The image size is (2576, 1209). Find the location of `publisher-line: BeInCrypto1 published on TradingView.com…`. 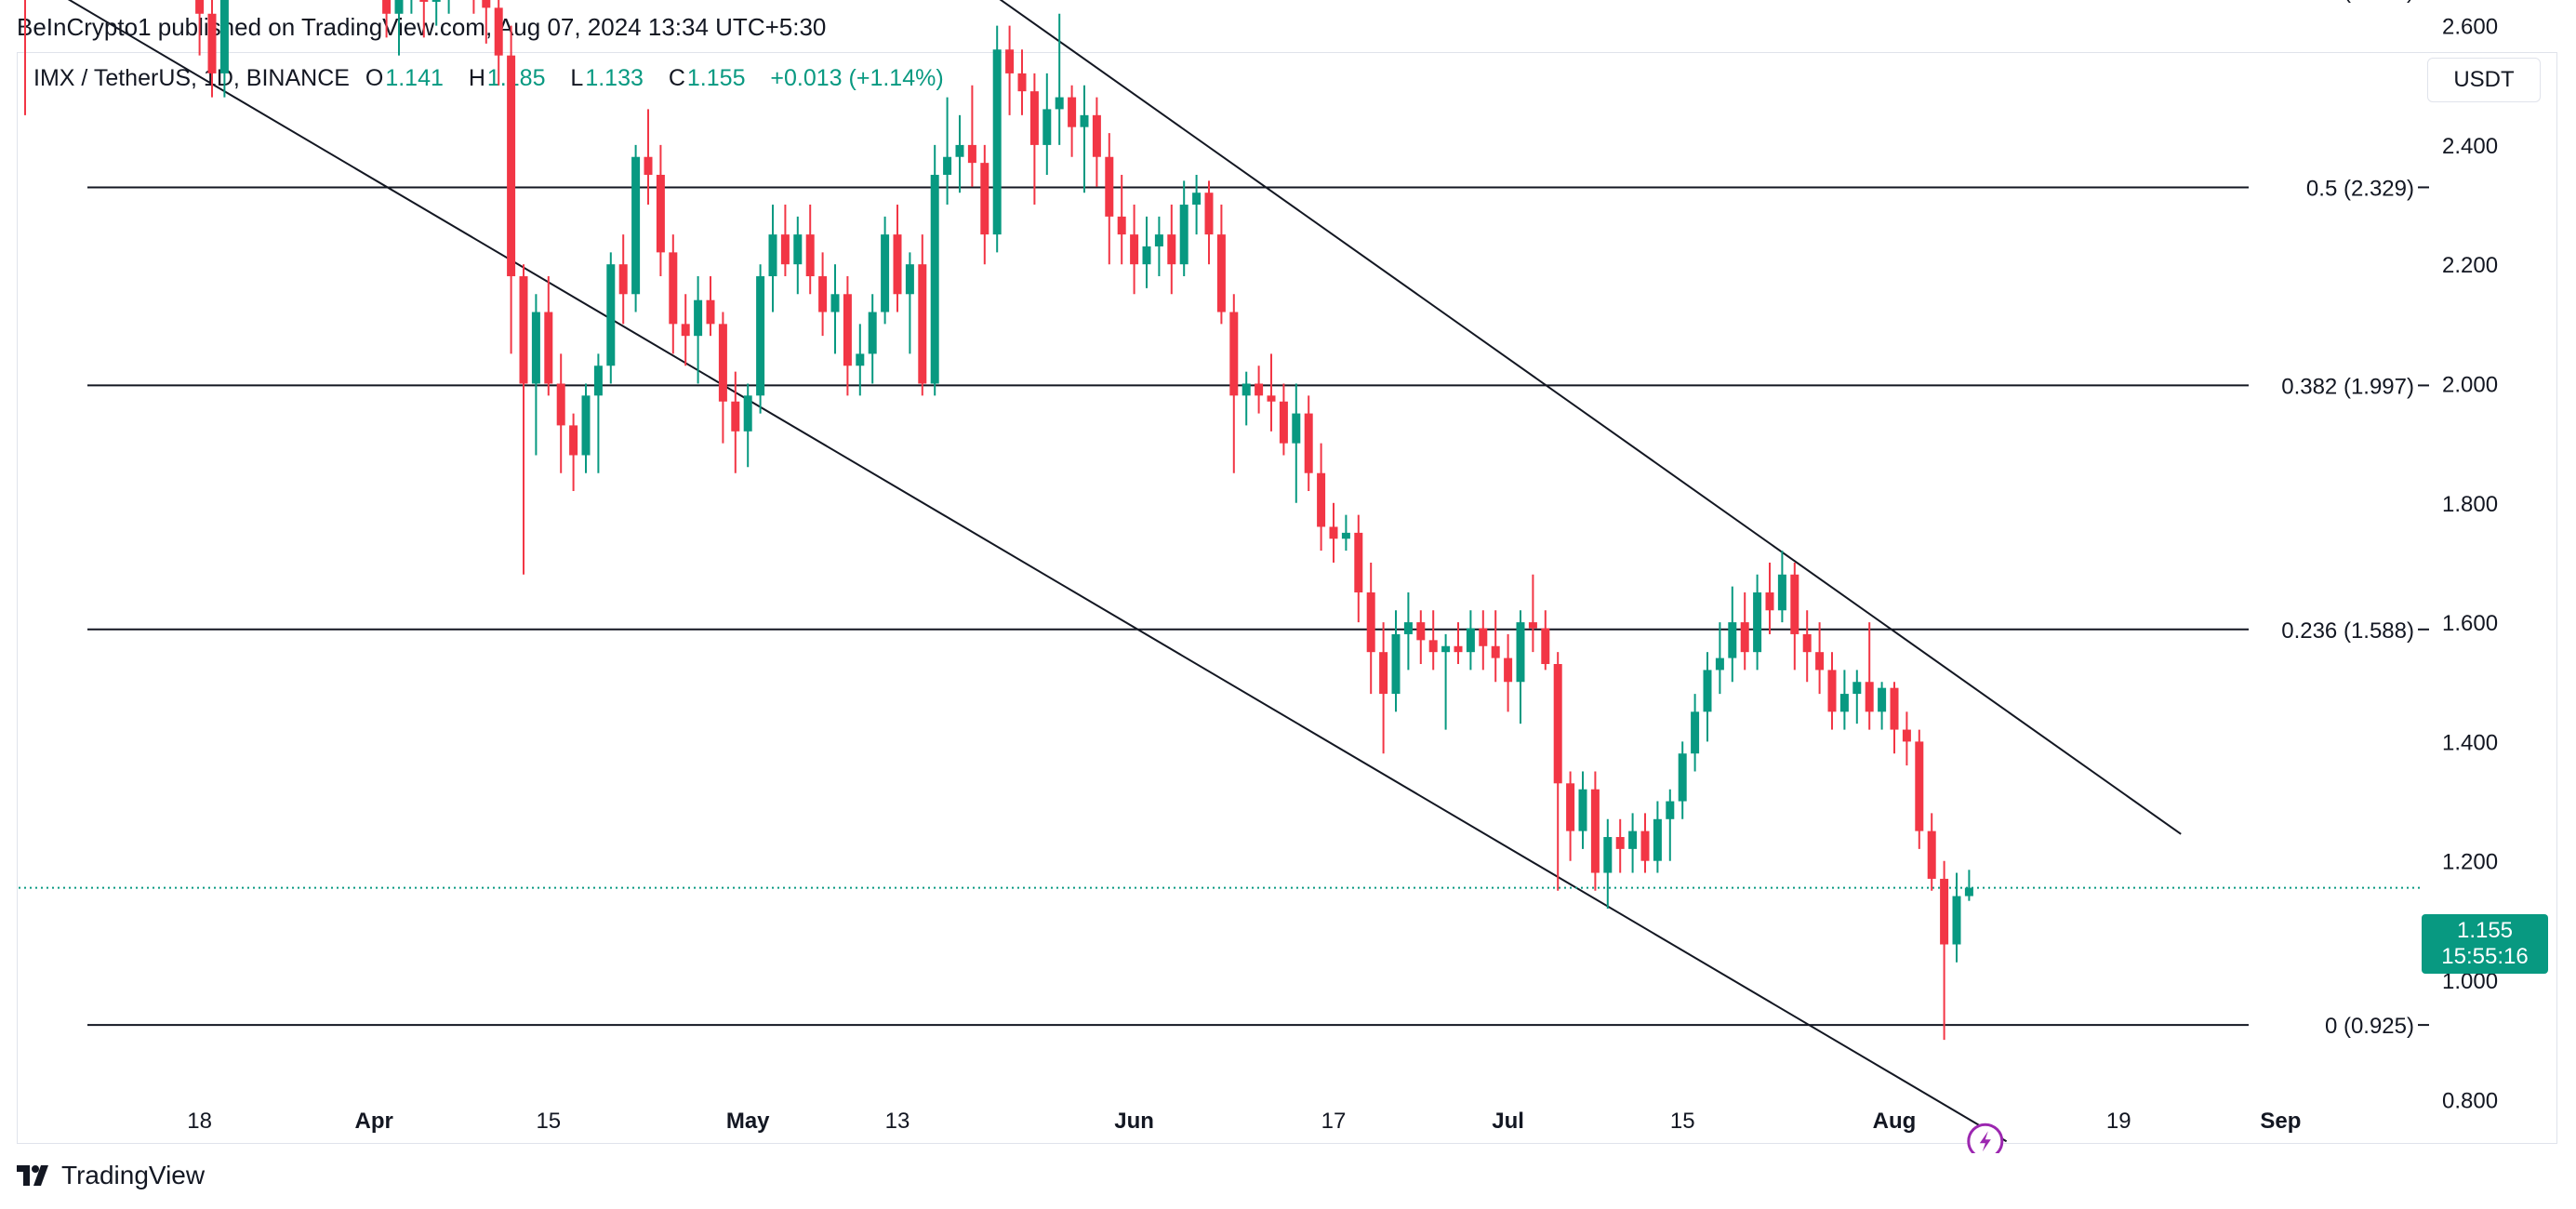

publisher-line: BeInCrypto1 published on TradingView.com… is located at coordinates (422, 27).